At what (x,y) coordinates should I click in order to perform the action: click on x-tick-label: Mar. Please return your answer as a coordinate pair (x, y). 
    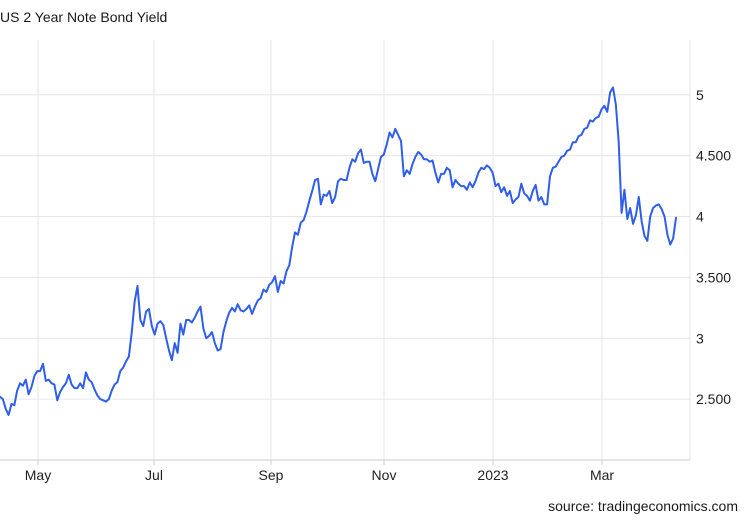
    Looking at the image, I should click on (602, 475).